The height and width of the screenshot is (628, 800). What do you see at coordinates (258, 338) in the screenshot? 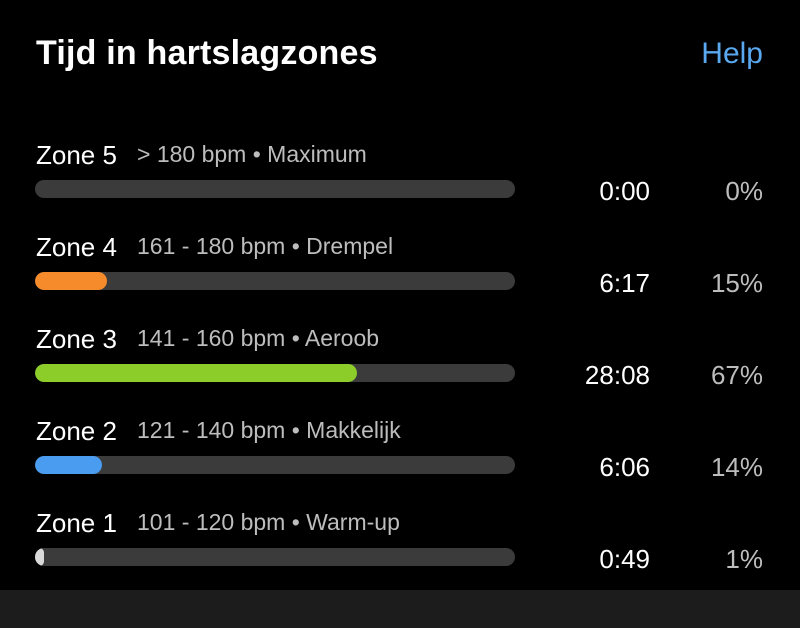
I see `zone-range: 141 - 160 bpm • Aeroob` at bounding box center [258, 338].